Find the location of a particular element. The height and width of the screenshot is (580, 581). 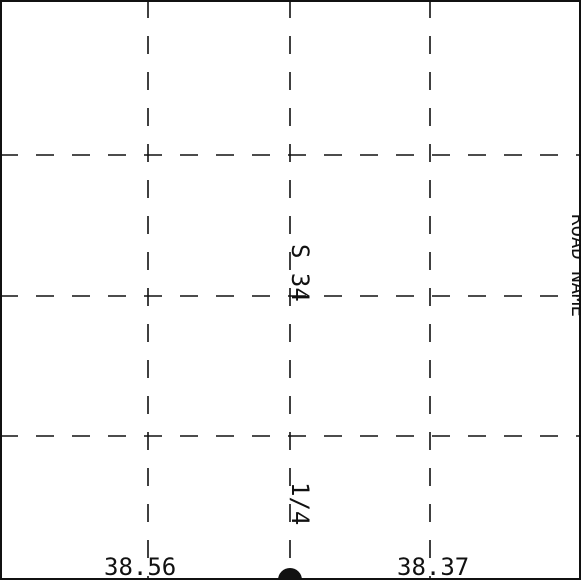

edge-label-clip: ROAD NAME is located at coordinates (572, 280).